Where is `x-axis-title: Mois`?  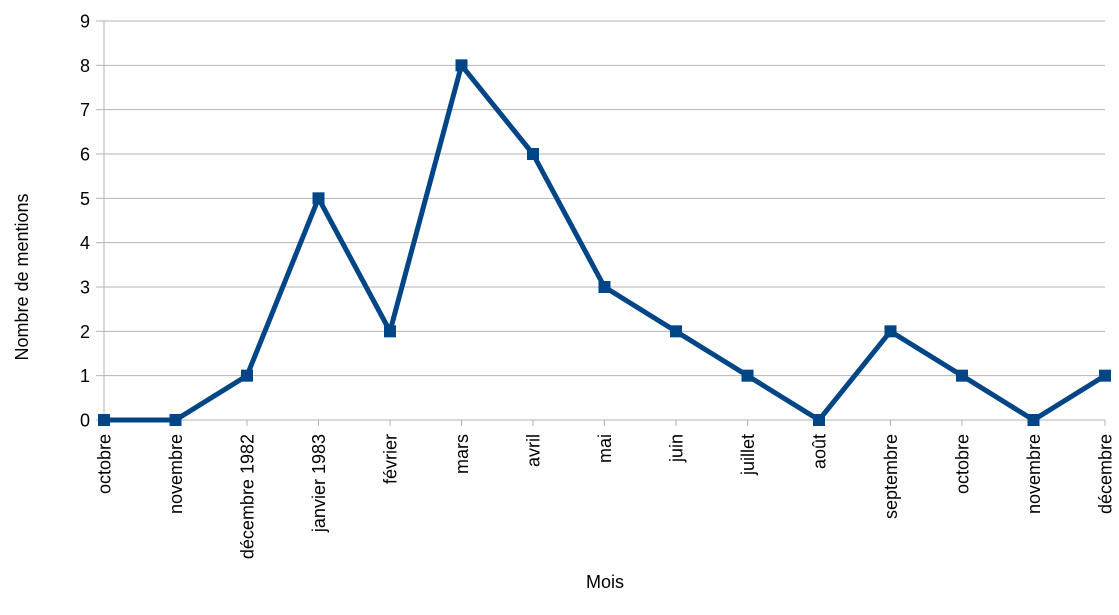 x-axis-title: Mois is located at coordinates (605, 582).